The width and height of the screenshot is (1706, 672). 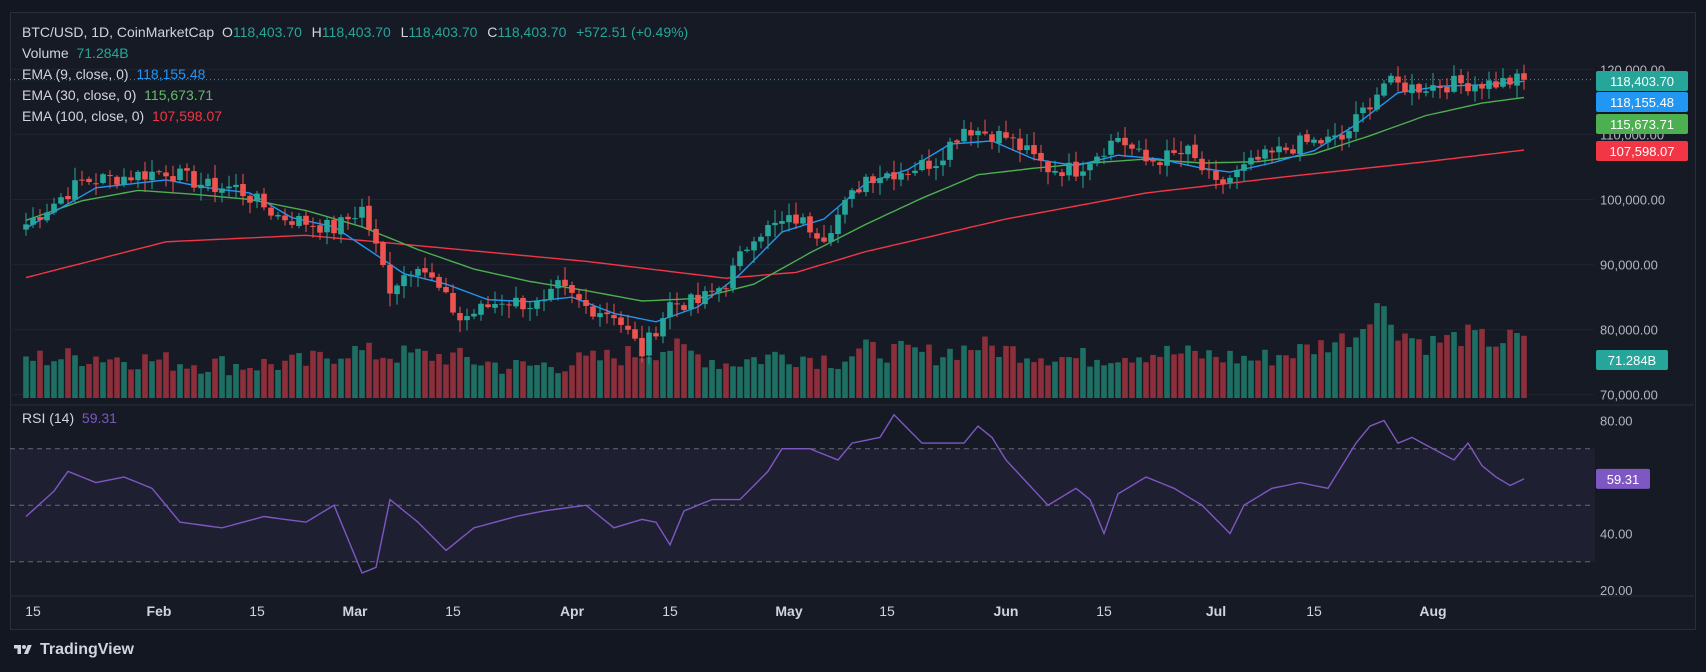 I want to click on time-axis-label: Apr, so click(x=572, y=611).